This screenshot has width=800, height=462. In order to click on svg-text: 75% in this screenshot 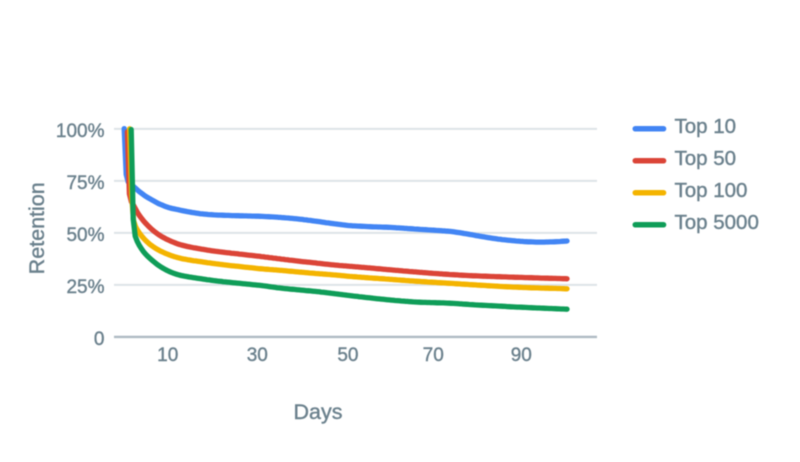, I will do `click(85, 183)`.